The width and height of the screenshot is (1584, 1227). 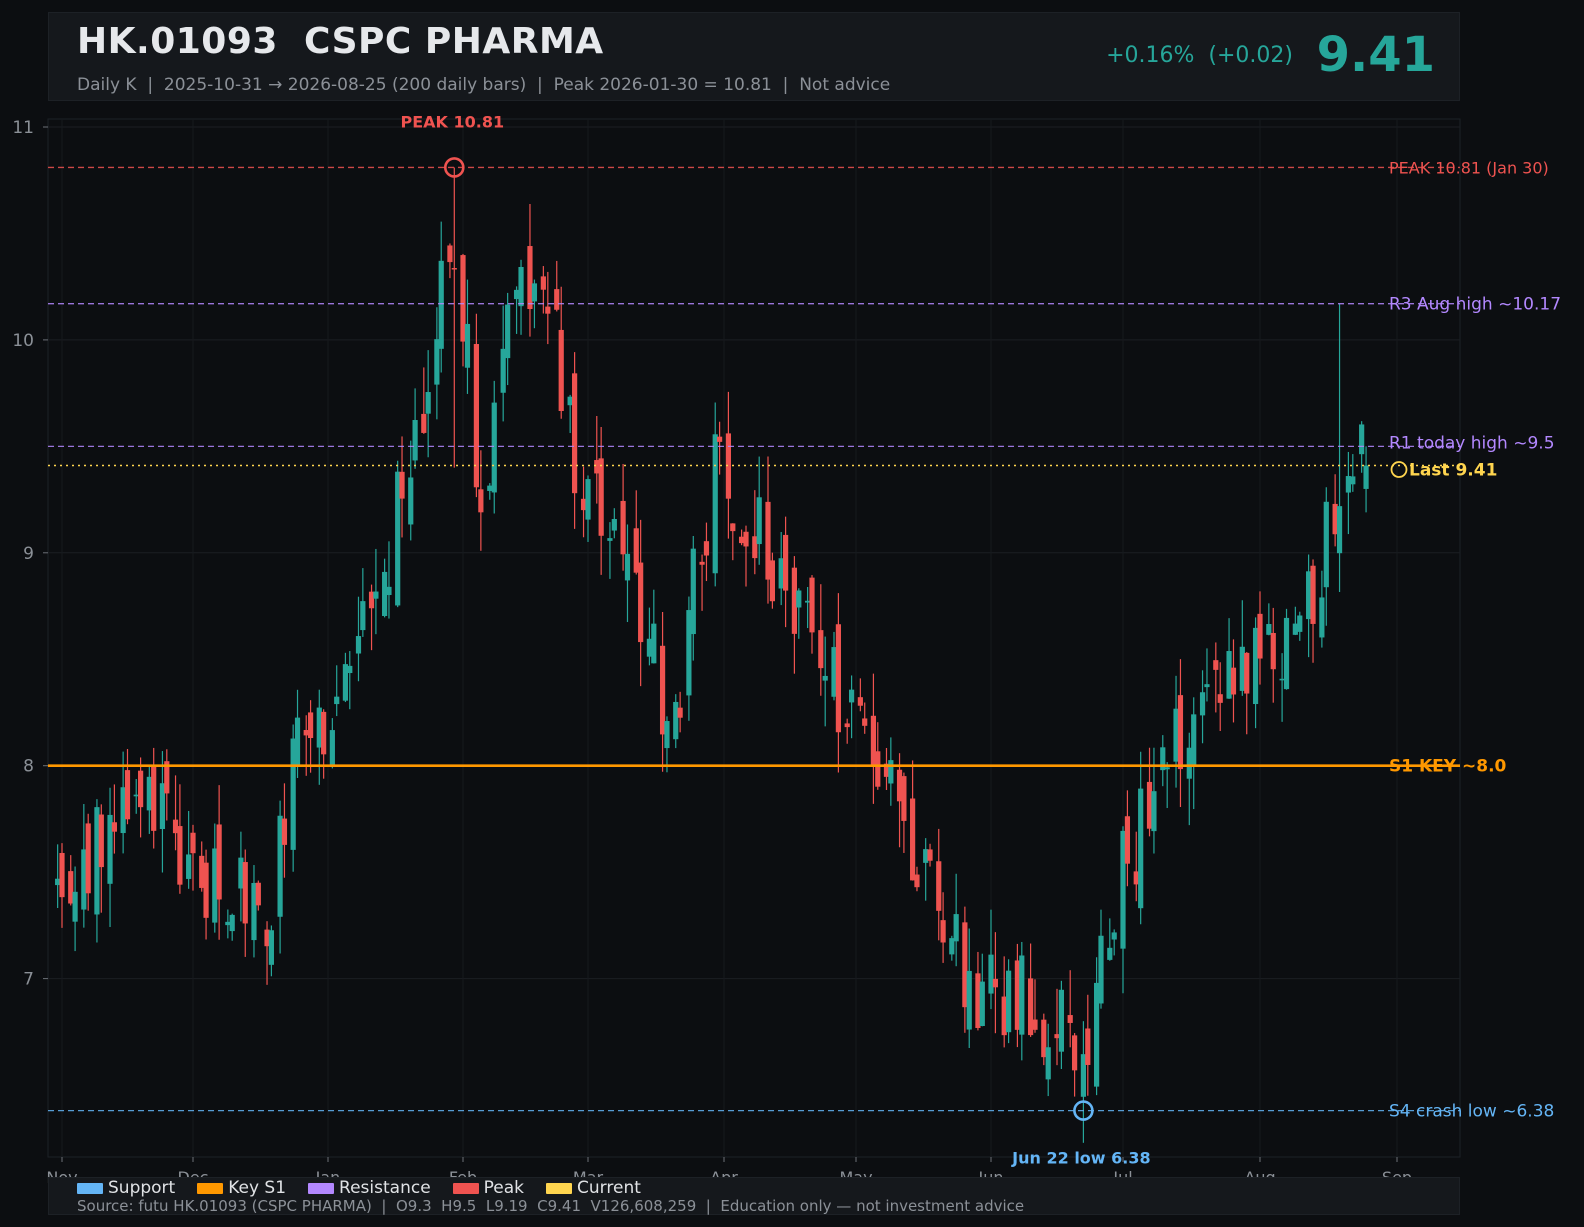 What do you see at coordinates (1083, 1110) in the screenshot?
I see `annotation-marker-support` at bounding box center [1083, 1110].